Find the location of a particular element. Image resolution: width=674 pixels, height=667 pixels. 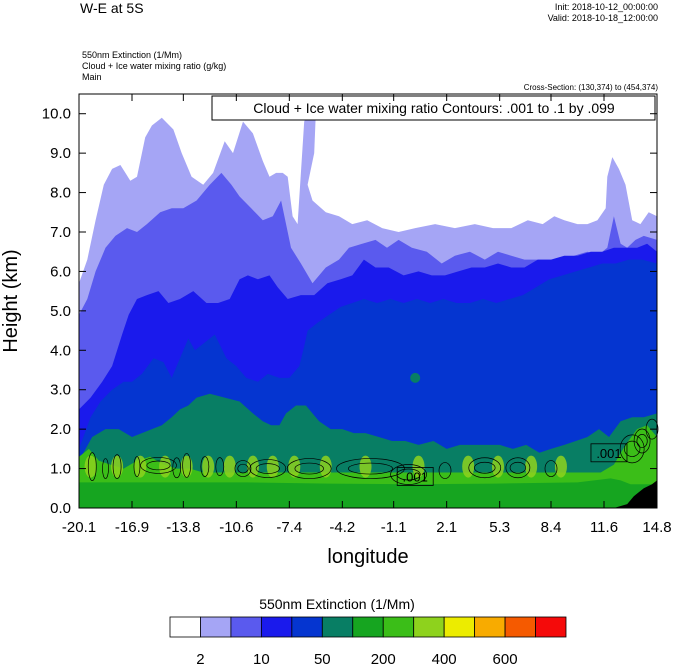

y-tick-label: 2.0 is located at coordinates (60, 429).